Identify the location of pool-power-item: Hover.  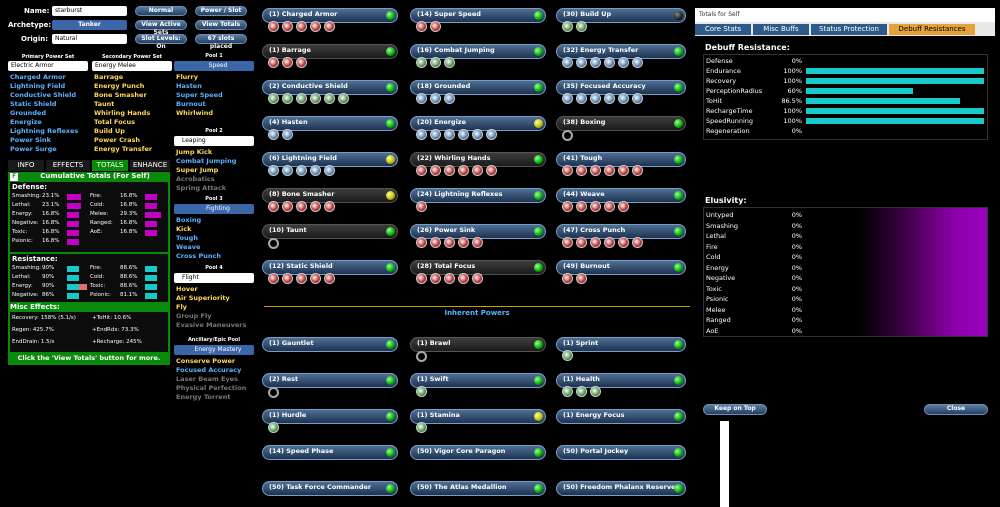
(187, 289).